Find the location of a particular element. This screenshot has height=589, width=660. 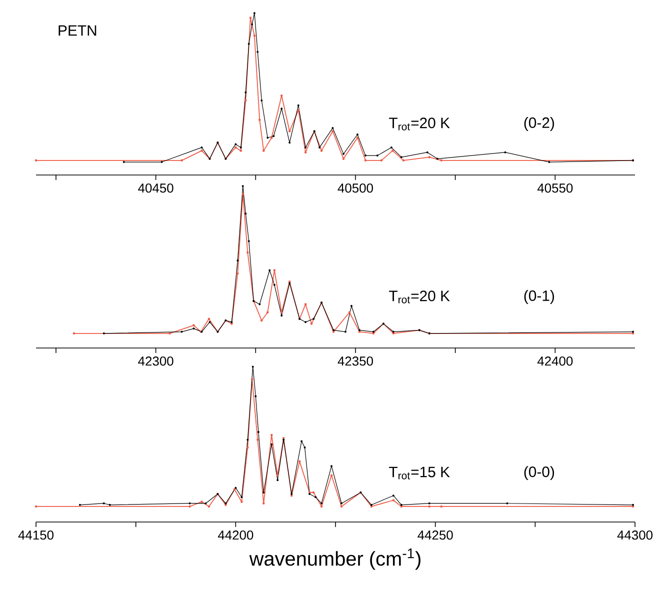

x-tick-label: 40500 is located at coordinates (355, 188).